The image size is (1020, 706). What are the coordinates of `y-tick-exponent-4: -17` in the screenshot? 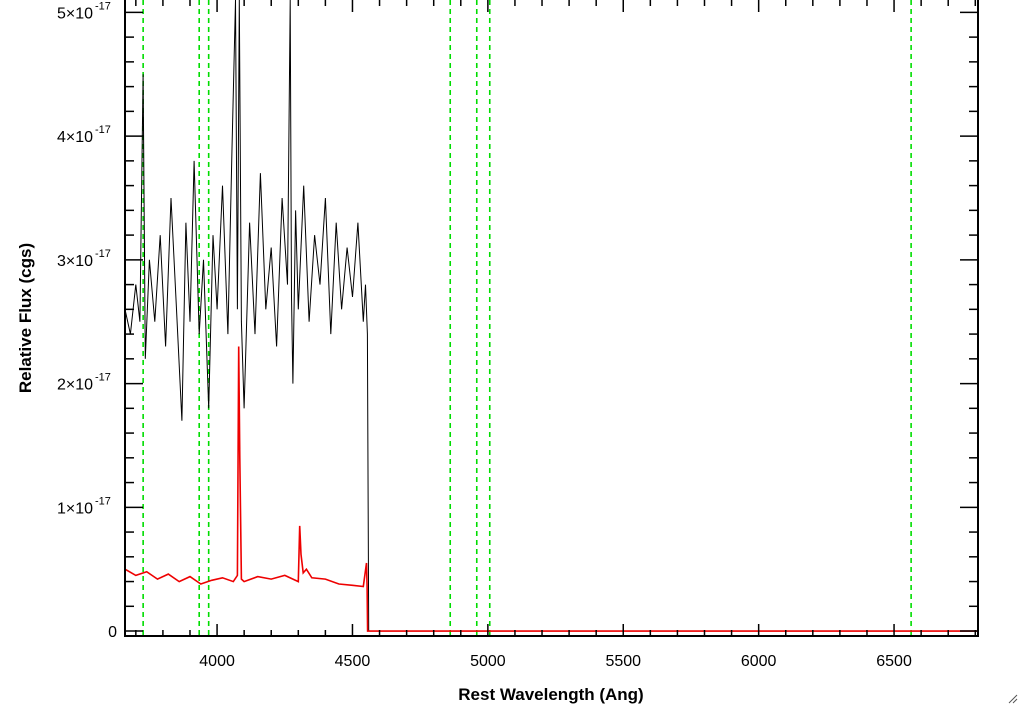 It's located at (103, 130).